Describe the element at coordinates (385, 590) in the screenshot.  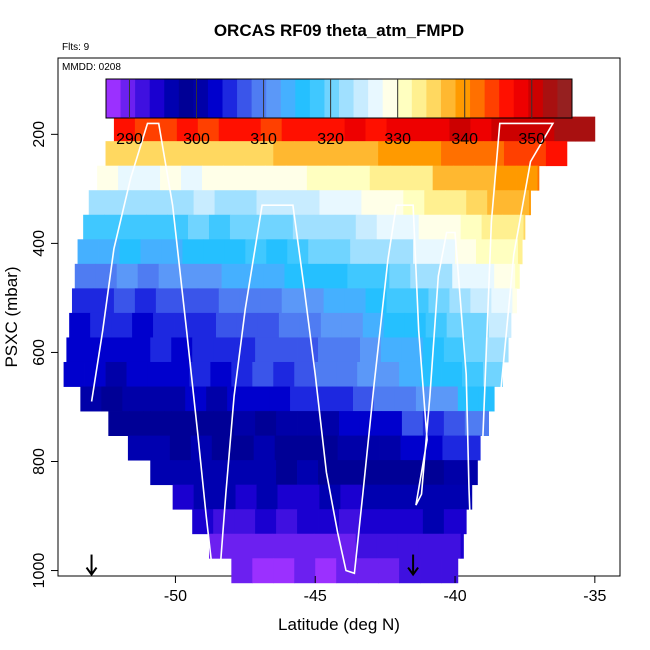
I see `x-axis: -50 -45 -40 -35` at that location.